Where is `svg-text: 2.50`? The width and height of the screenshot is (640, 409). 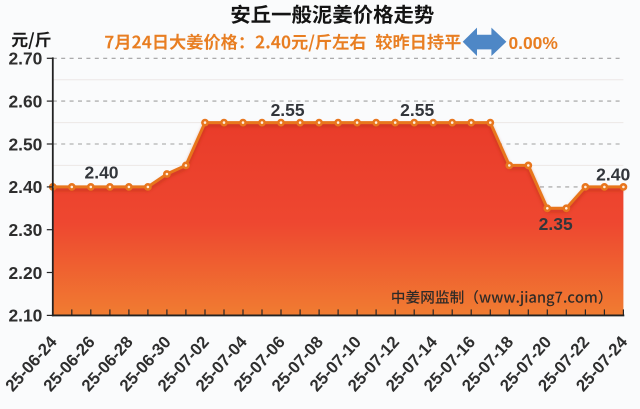 svg-text: 2.50 is located at coordinates (25, 144).